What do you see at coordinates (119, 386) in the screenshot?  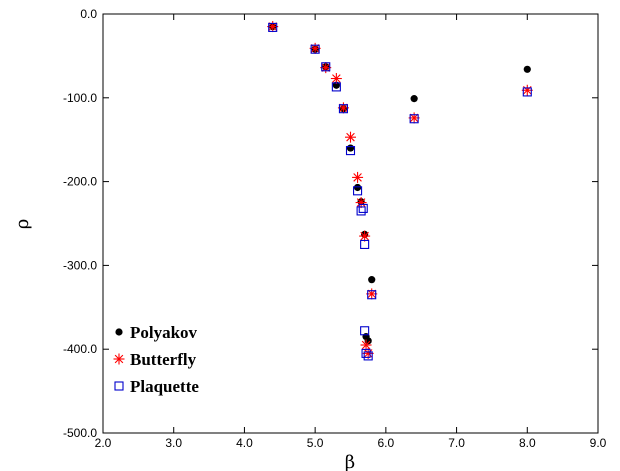 I see `legend-marker-plaquette` at bounding box center [119, 386].